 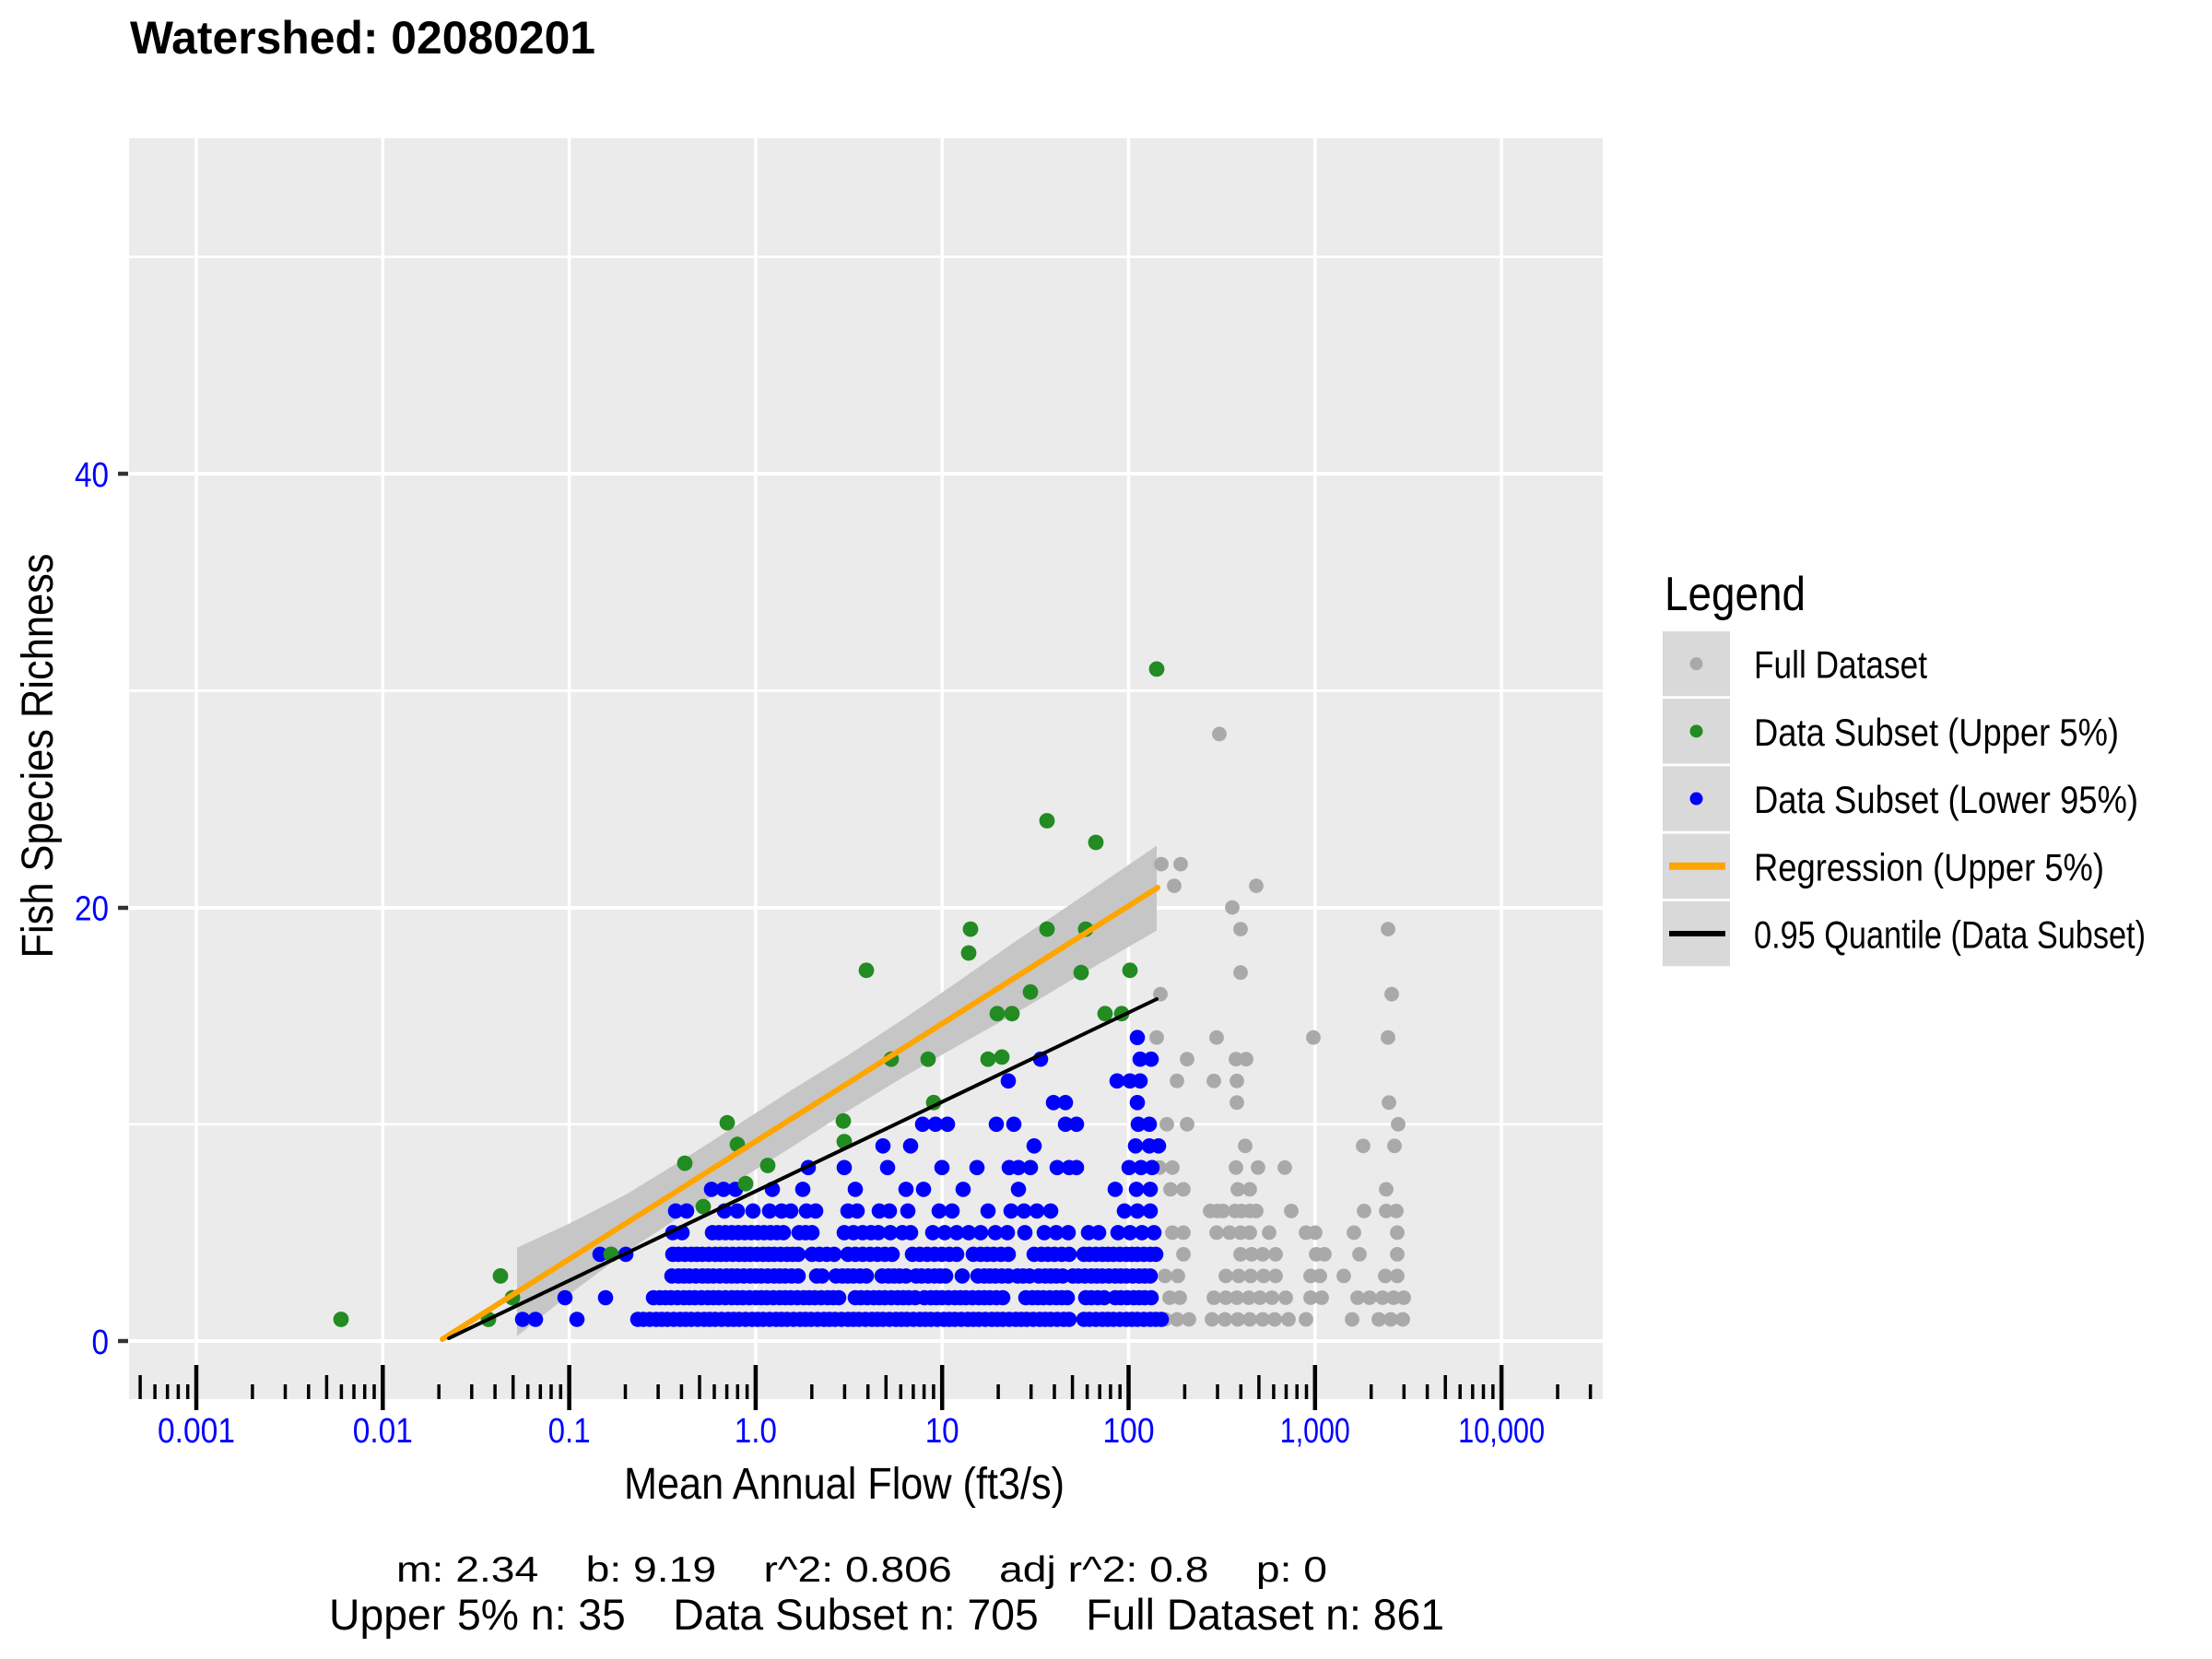 I want to click on svg-text: 10, so click(x=942, y=1431).